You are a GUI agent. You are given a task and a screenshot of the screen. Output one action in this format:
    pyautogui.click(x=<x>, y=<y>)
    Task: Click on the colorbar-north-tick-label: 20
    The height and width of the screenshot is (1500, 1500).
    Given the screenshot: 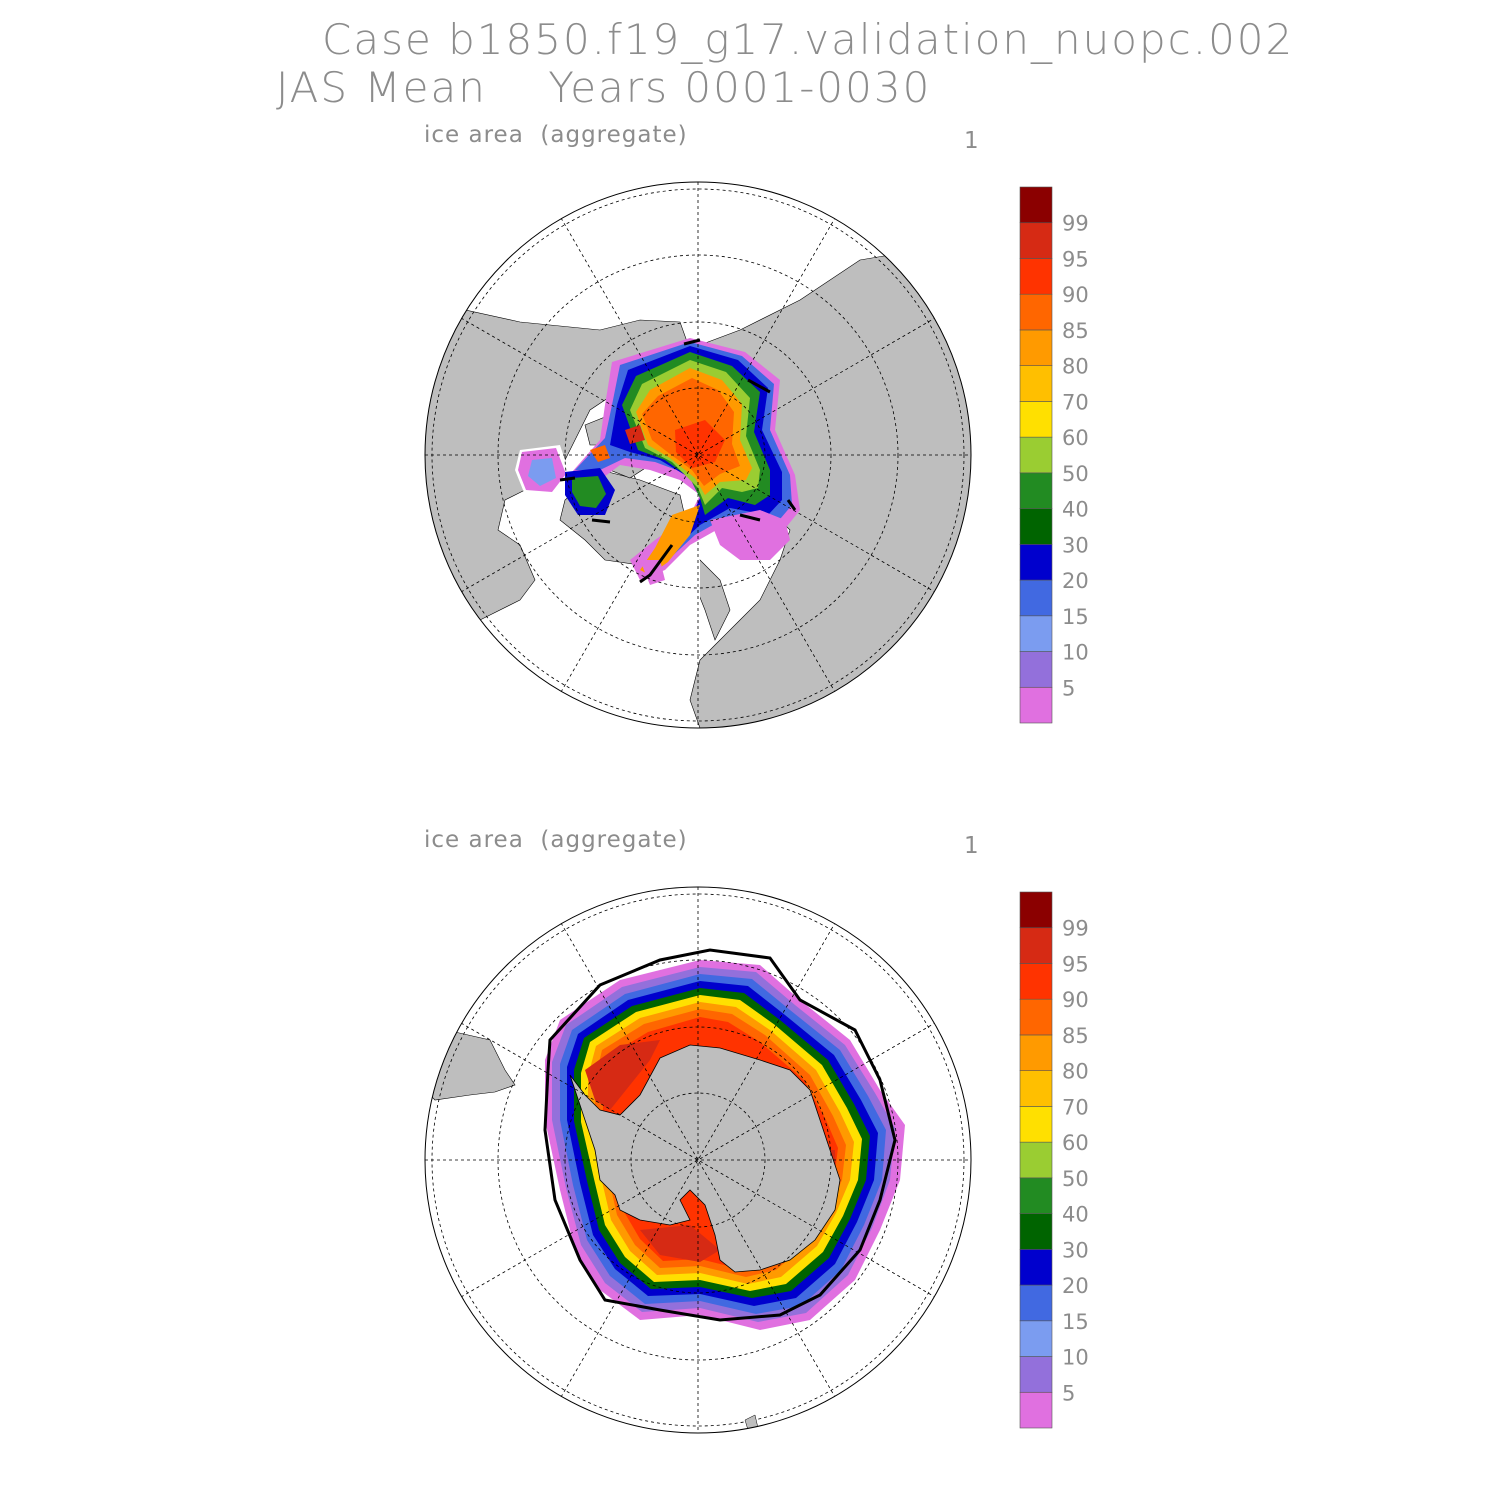 What is the action you would take?
    pyautogui.click(x=1075, y=581)
    